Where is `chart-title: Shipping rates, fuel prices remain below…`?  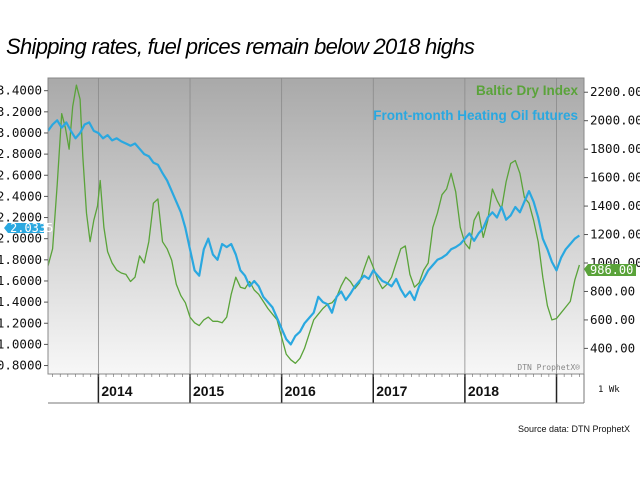 chart-title: Shipping rates, fuel prices remain below… is located at coordinates (240, 46).